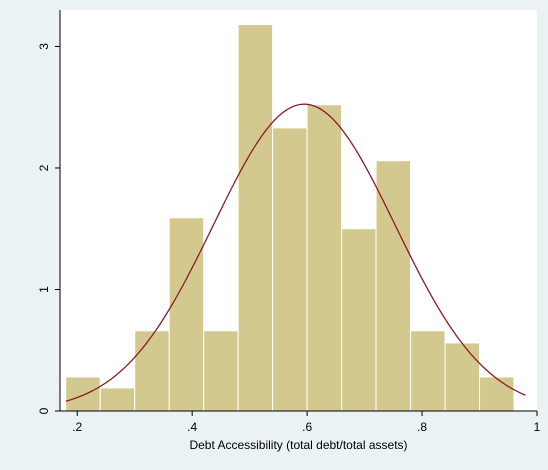 This screenshot has width=548, height=470. I want to click on x-tick-label-1: .2, so click(77, 427).